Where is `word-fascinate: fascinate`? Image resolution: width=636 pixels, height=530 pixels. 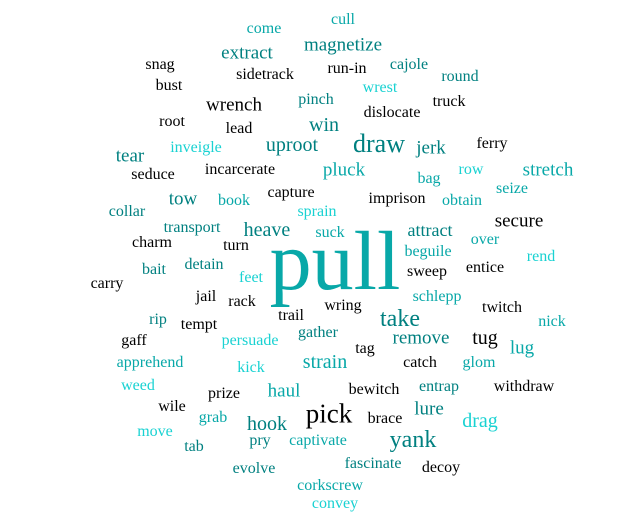 word-fascinate: fascinate is located at coordinates (373, 463).